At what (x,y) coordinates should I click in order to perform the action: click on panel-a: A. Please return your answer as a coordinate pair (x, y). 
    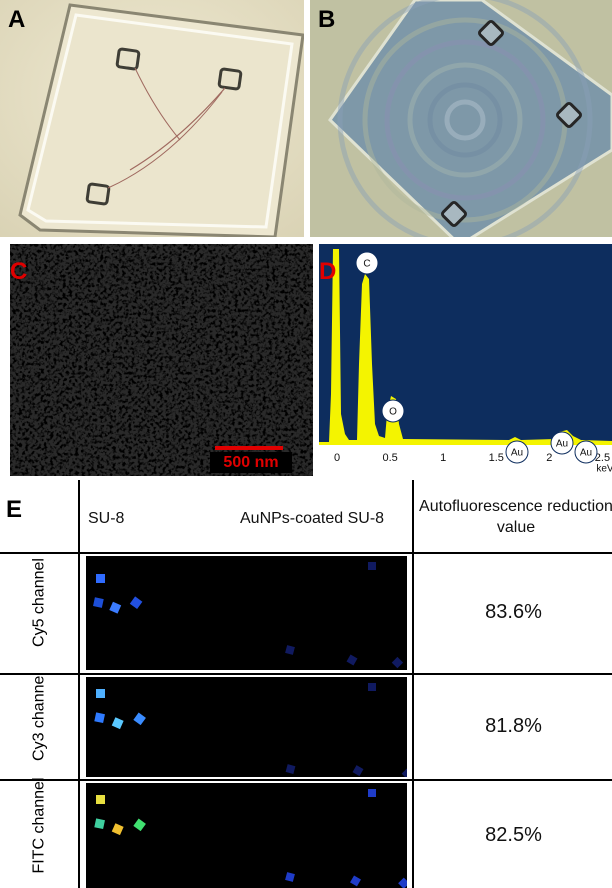
    Looking at the image, I should click on (152, 118).